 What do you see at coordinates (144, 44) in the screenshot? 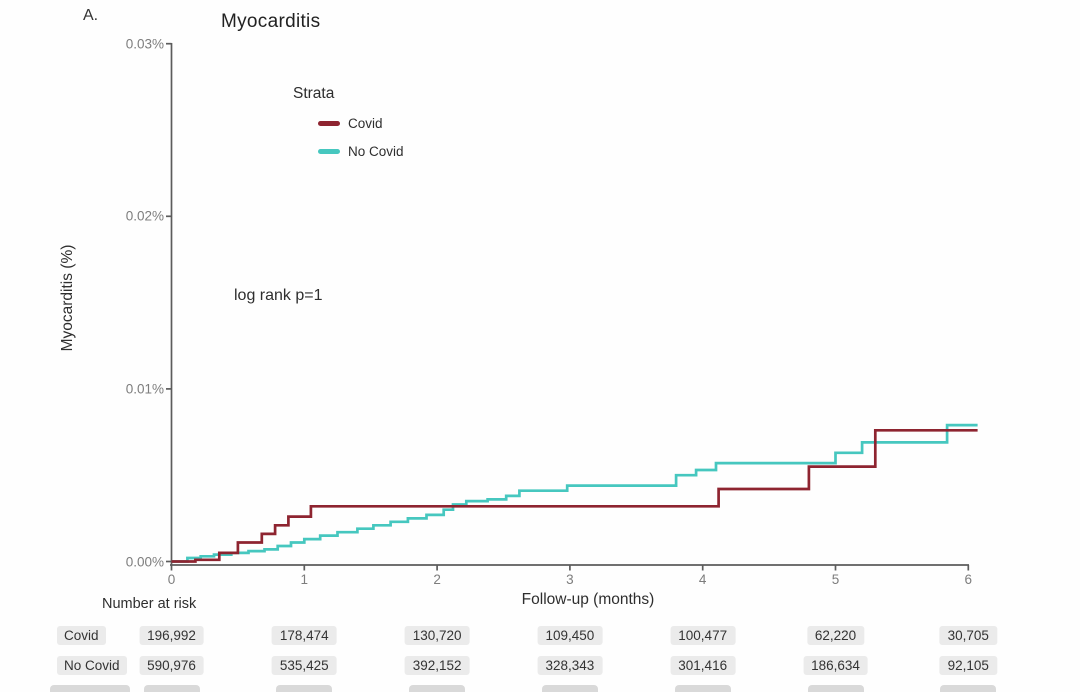
I see `y-tick-label: 0.03%` at bounding box center [144, 44].